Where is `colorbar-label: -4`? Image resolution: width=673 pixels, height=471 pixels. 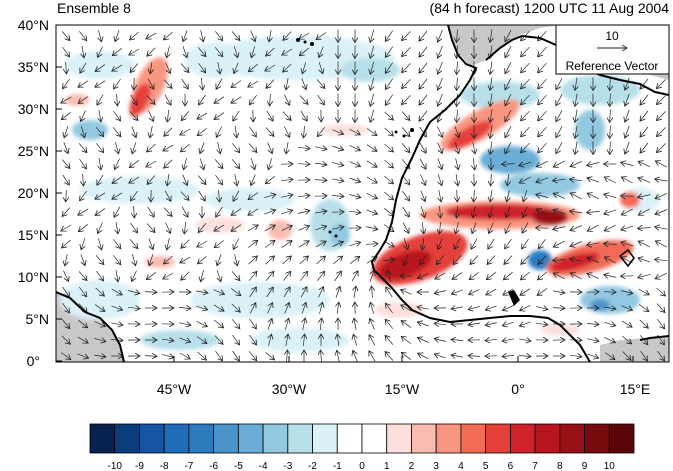 colorbar-label: -4 is located at coordinates (263, 466).